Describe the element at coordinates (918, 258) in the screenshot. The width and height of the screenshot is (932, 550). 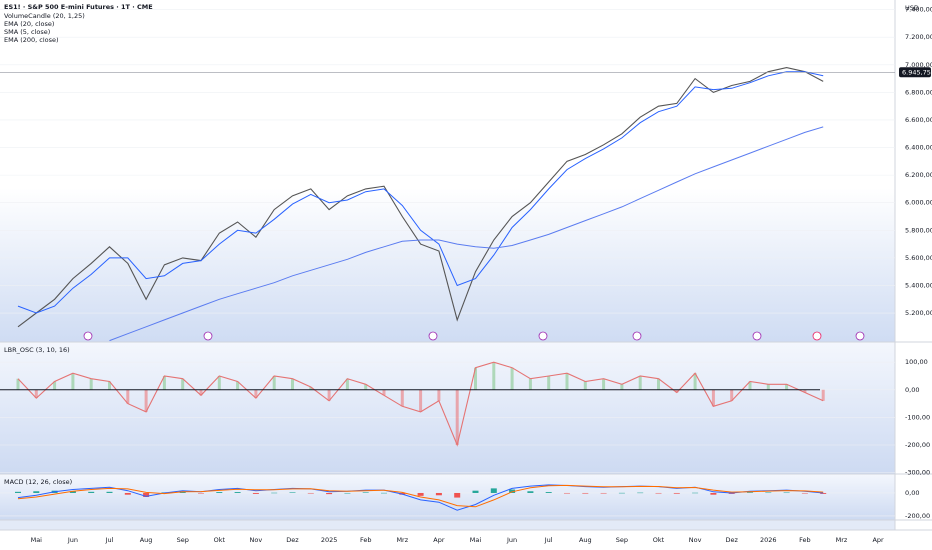
I see `y-tick-label: 5.600,00` at that location.